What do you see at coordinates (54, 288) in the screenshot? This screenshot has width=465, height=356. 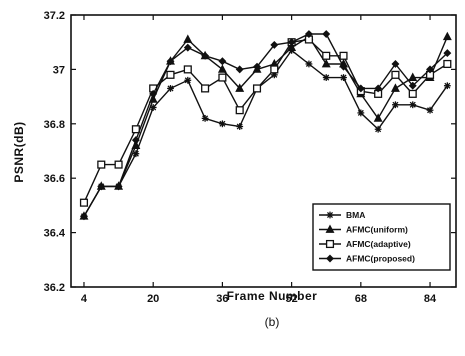 I see `y-tick-label: 36.2` at bounding box center [54, 288].